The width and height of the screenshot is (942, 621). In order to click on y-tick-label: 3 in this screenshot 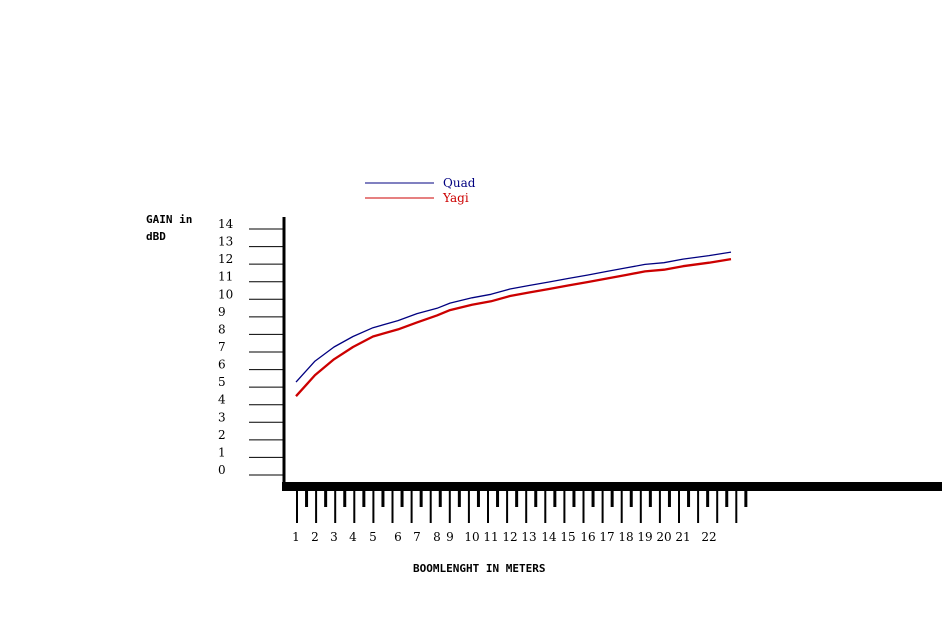, I will do `click(222, 417)`.